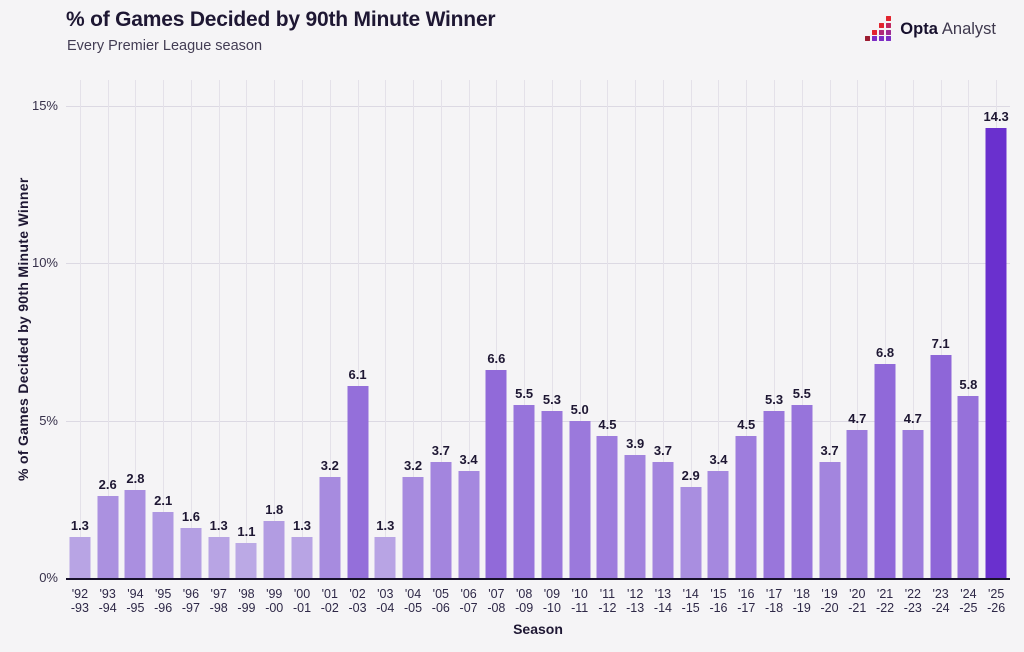 Image resolution: width=1024 pixels, height=652 pixels. Describe the element at coordinates (829, 601) in the screenshot. I see `x-tick-label: '19 -20` at that location.